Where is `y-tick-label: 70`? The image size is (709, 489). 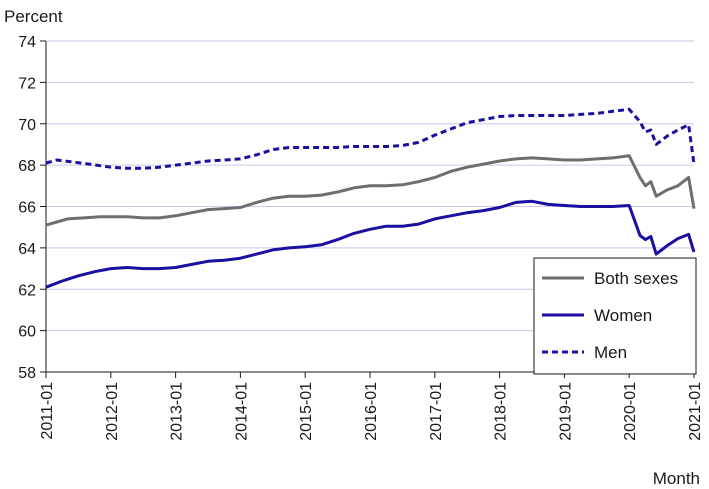 y-tick-label: 70 is located at coordinates (27, 125).